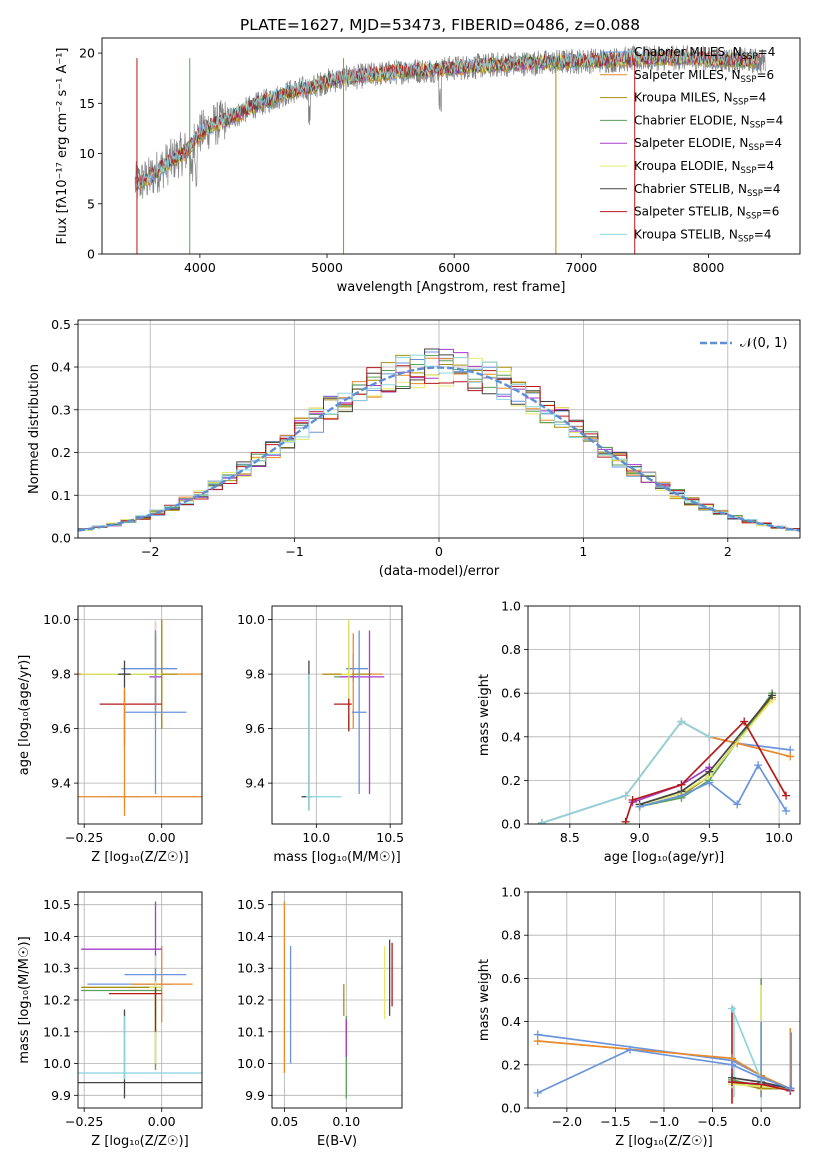  What do you see at coordinates (34, 429) in the screenshot?
I see `y-axis-label: Normed distribution` at bounding box center [34, 429].